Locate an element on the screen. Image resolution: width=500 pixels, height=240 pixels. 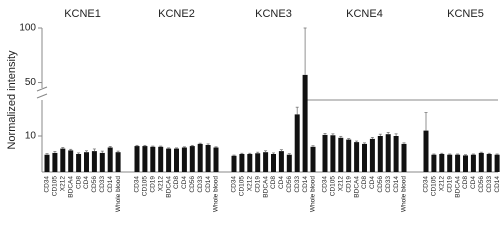
axis-break is located at coordinates (42, 89).